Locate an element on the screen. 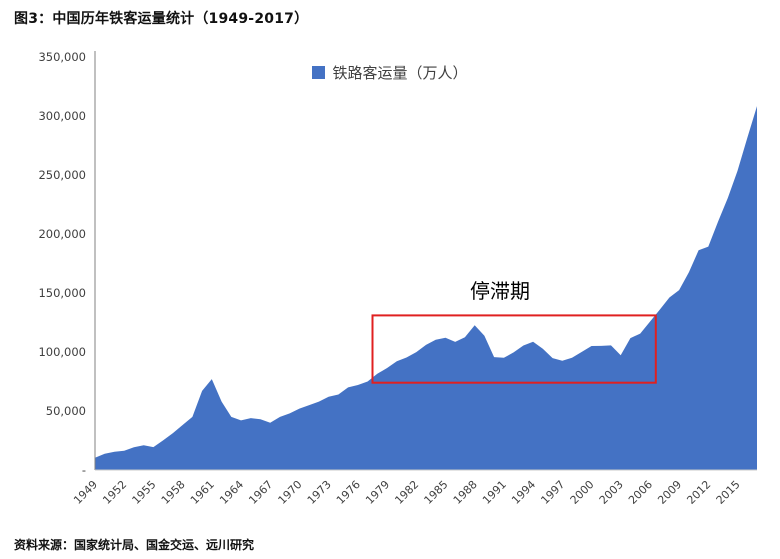 This screenshot has height=559, width=780. x-tick-label: 2009 is located at coordinates (669, 492).